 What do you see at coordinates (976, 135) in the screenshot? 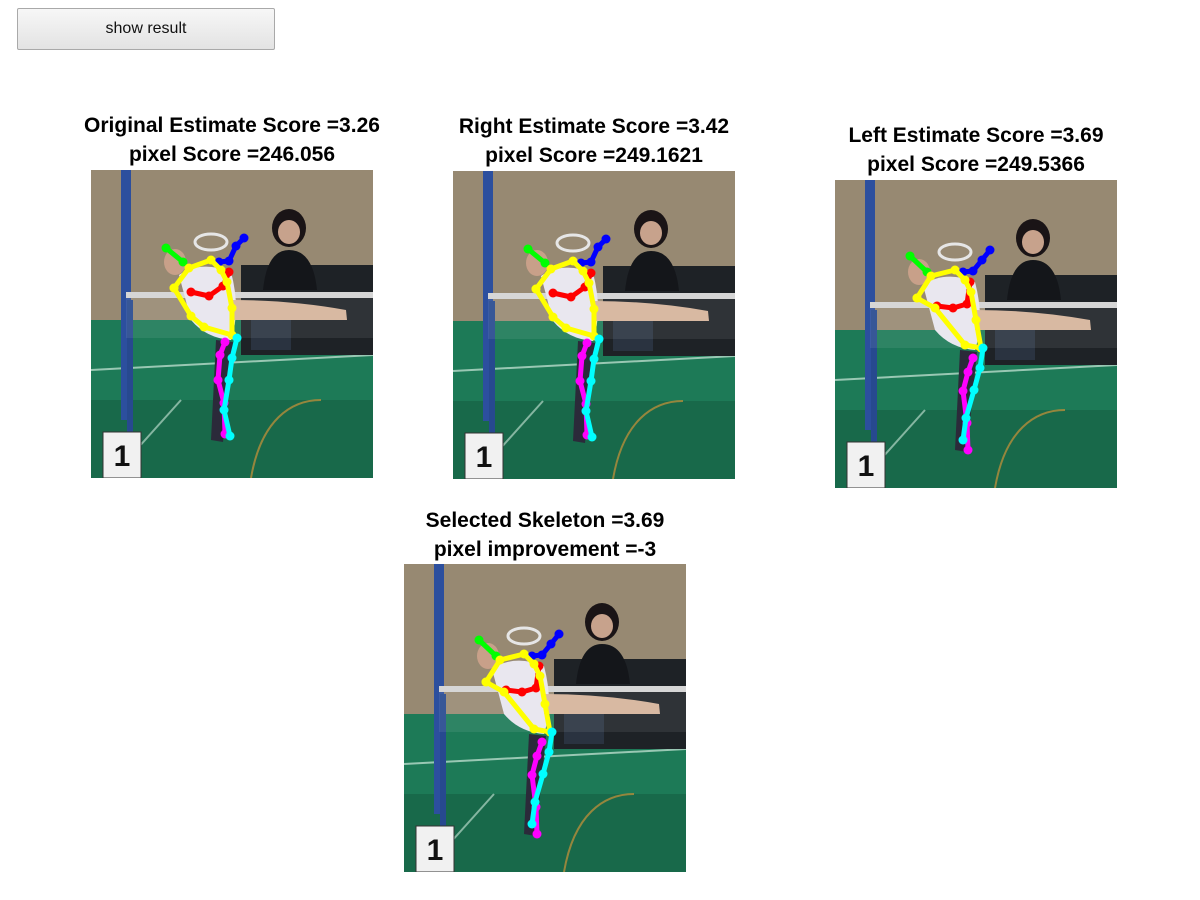
I see `left-estimate-score: Left Estimate Score =3.69` at bounding box center [976, 135].